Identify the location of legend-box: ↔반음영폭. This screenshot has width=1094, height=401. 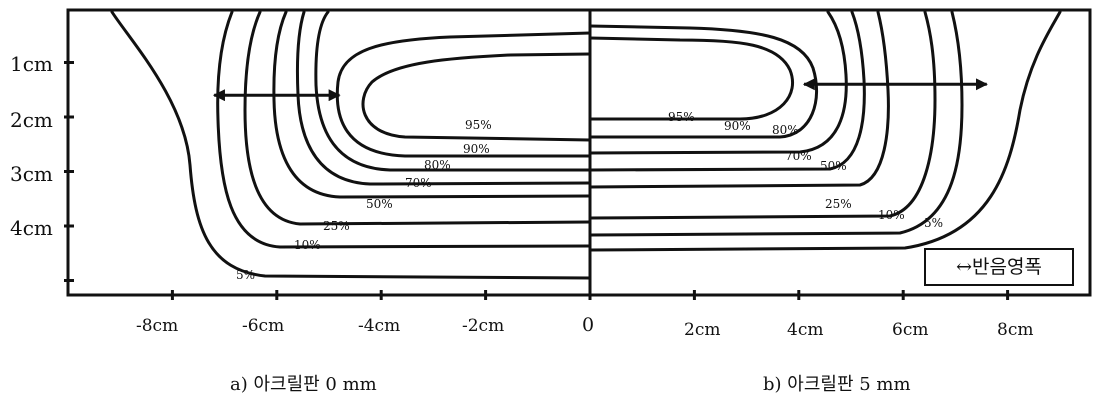
(999, 267).